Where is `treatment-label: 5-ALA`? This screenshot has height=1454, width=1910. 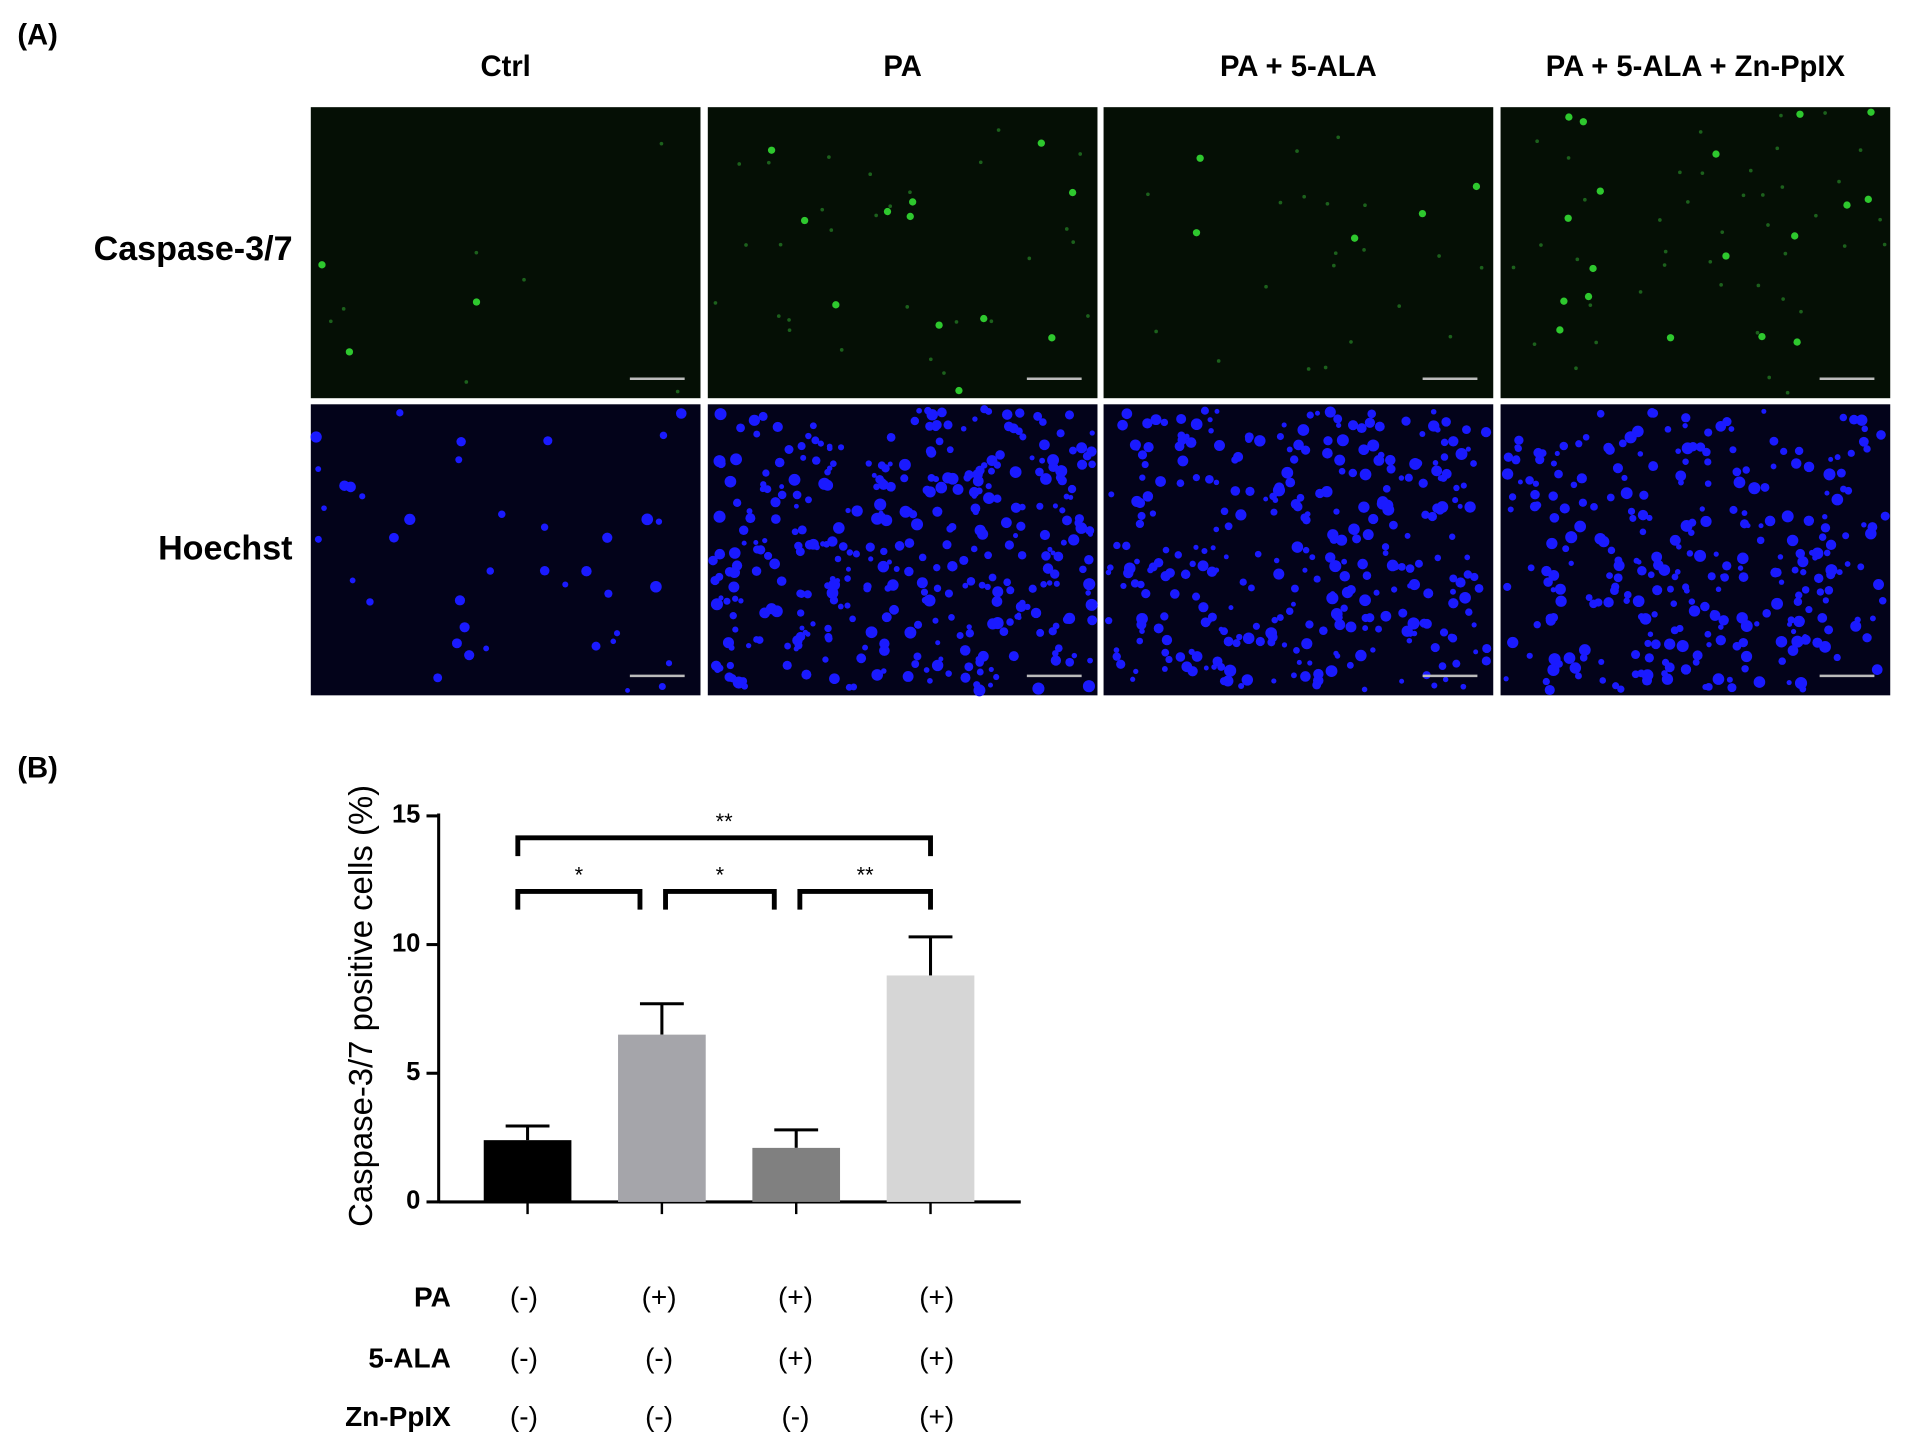
treatment-label: 5-ALA is located at coordinates (409, 1358).